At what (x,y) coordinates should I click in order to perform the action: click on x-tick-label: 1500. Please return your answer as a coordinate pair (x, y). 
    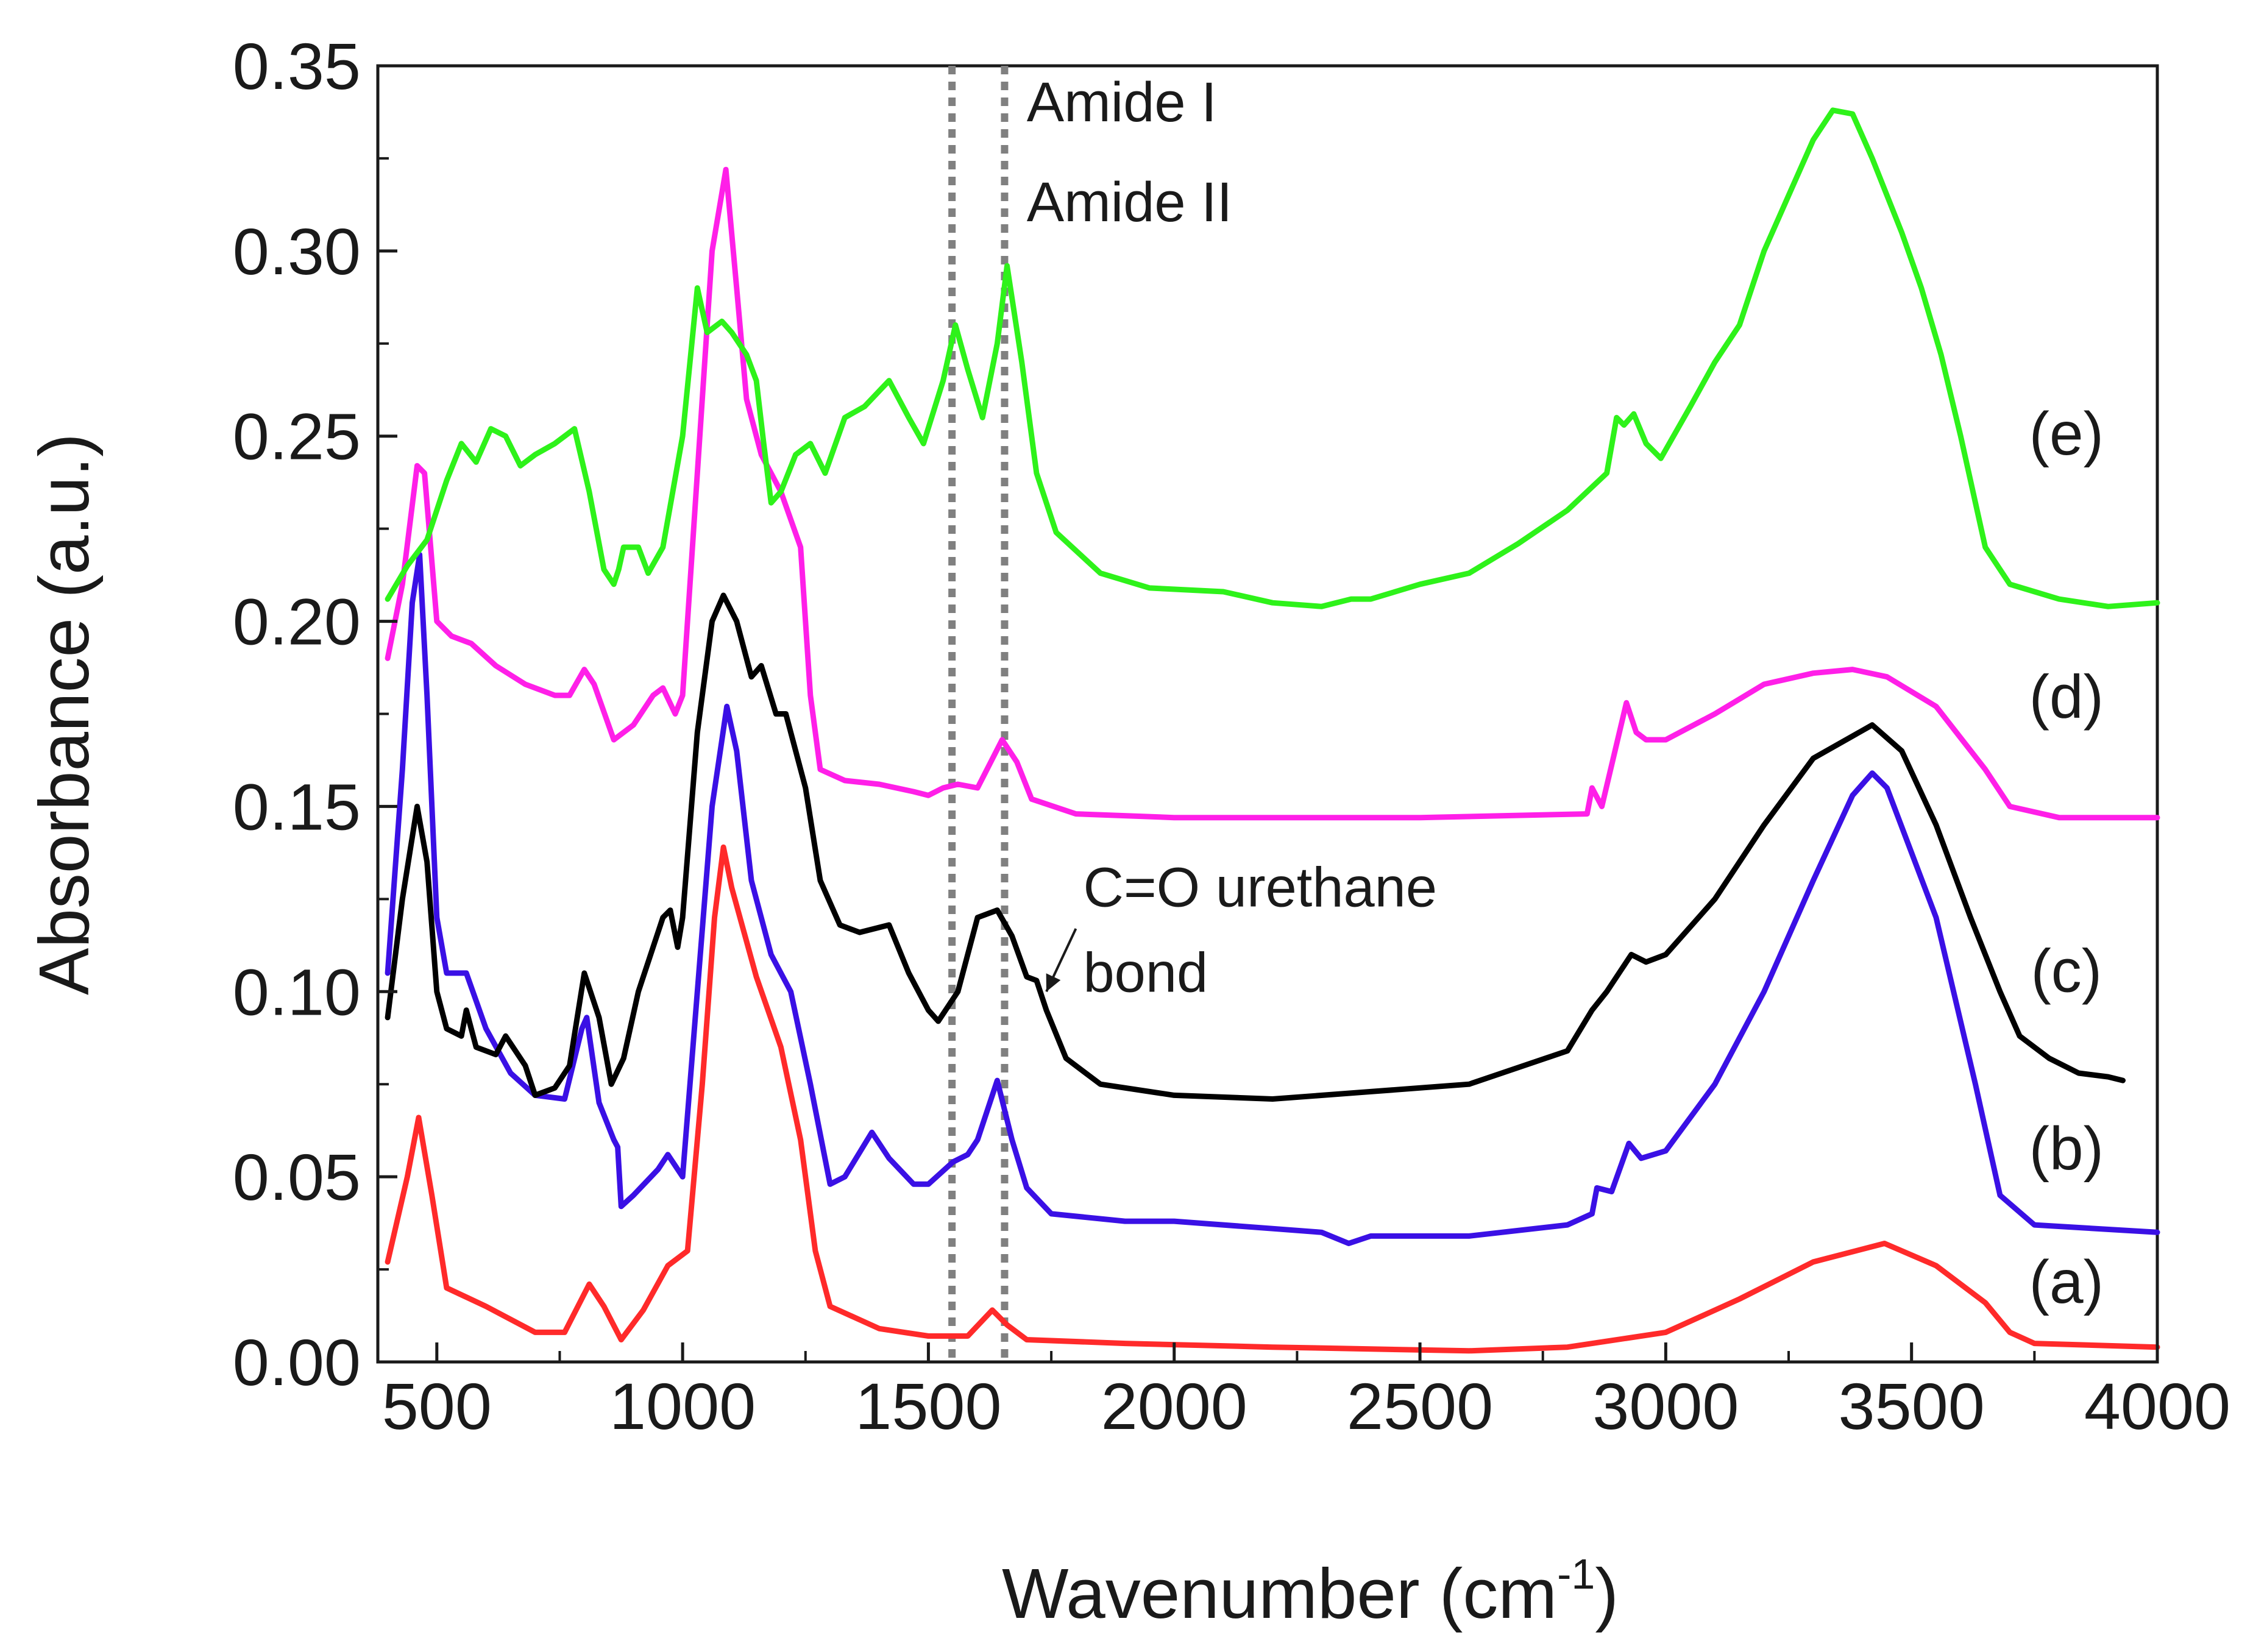
    Looking at the image, I should click on (928, 1406).